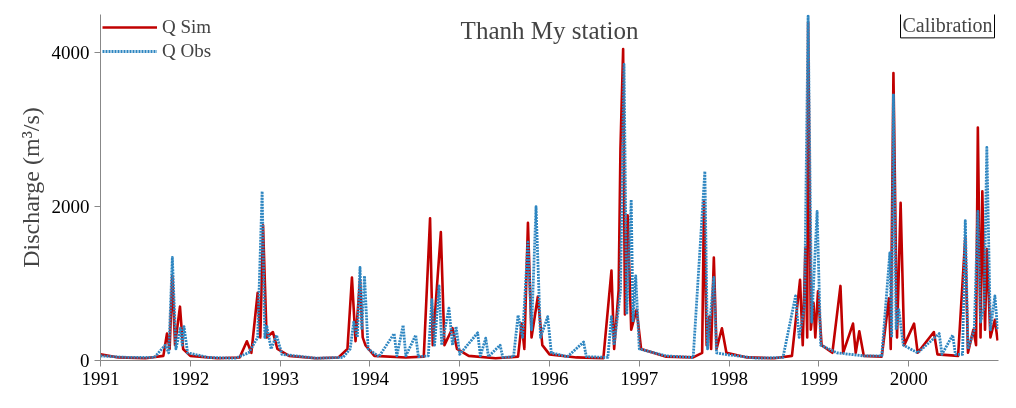  I want to click on y-tick-label: 2000, so click(70, 207).